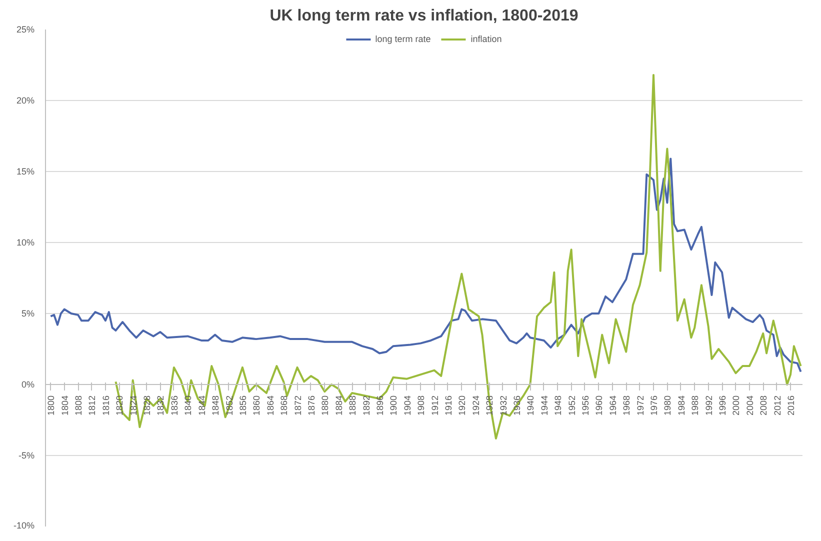 The height and width of the screenshot is (541, 821). Describe the element at coordinates (667, 405) in the screenshot. I see `x-tick-label: 1980` at that location.